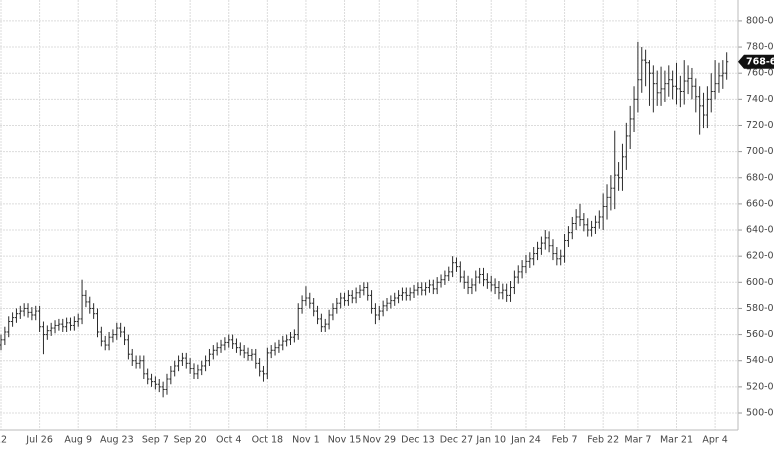  What do you see at coordinates (3, 440) in the screenshot?
I see `x-tick-label: 12` at bounding box center [3, 440].